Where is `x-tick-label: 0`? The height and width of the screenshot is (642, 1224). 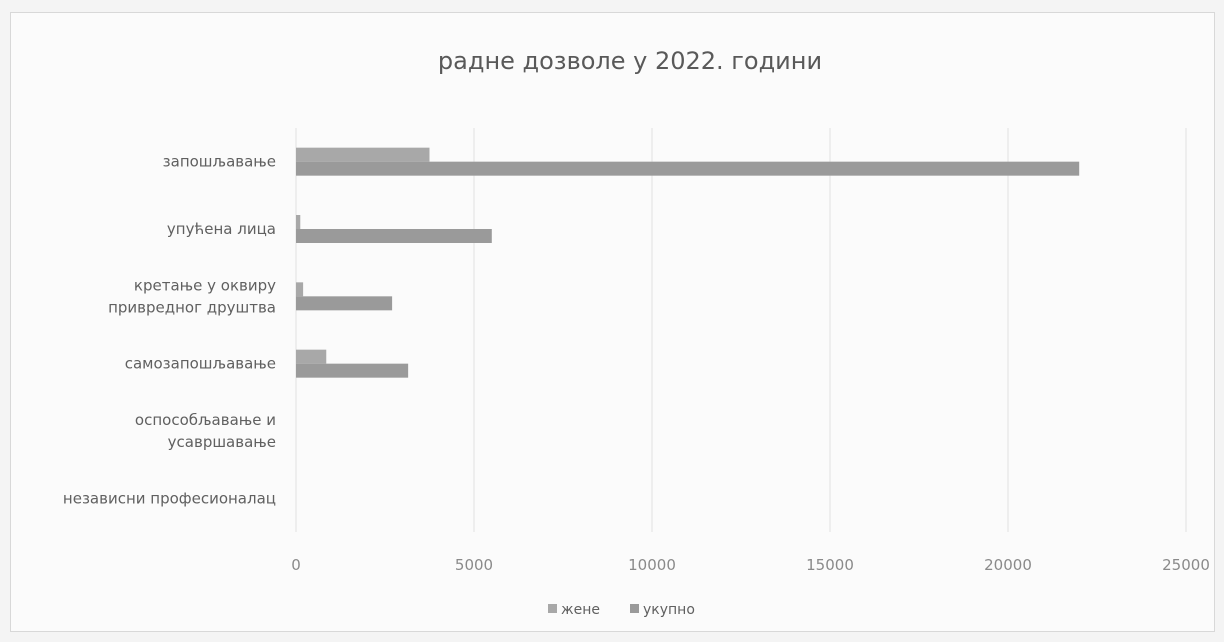
x-tick-label: 0 is located at coordinates (296, 565).